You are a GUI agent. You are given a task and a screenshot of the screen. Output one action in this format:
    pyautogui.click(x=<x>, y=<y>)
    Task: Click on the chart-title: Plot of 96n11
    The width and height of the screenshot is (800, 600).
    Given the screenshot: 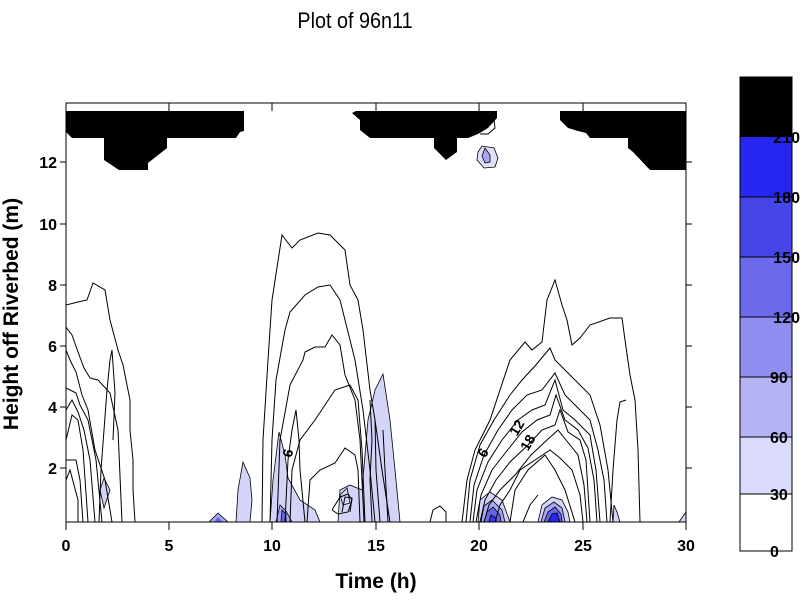 What is the action you would take?
    pyautogui.click(x=355, y=20)
    